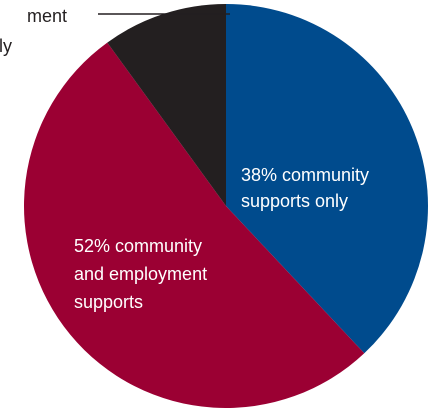  I want to click on slice-label-community-and-employment: 52% community and employment supports, so click(143, 274).